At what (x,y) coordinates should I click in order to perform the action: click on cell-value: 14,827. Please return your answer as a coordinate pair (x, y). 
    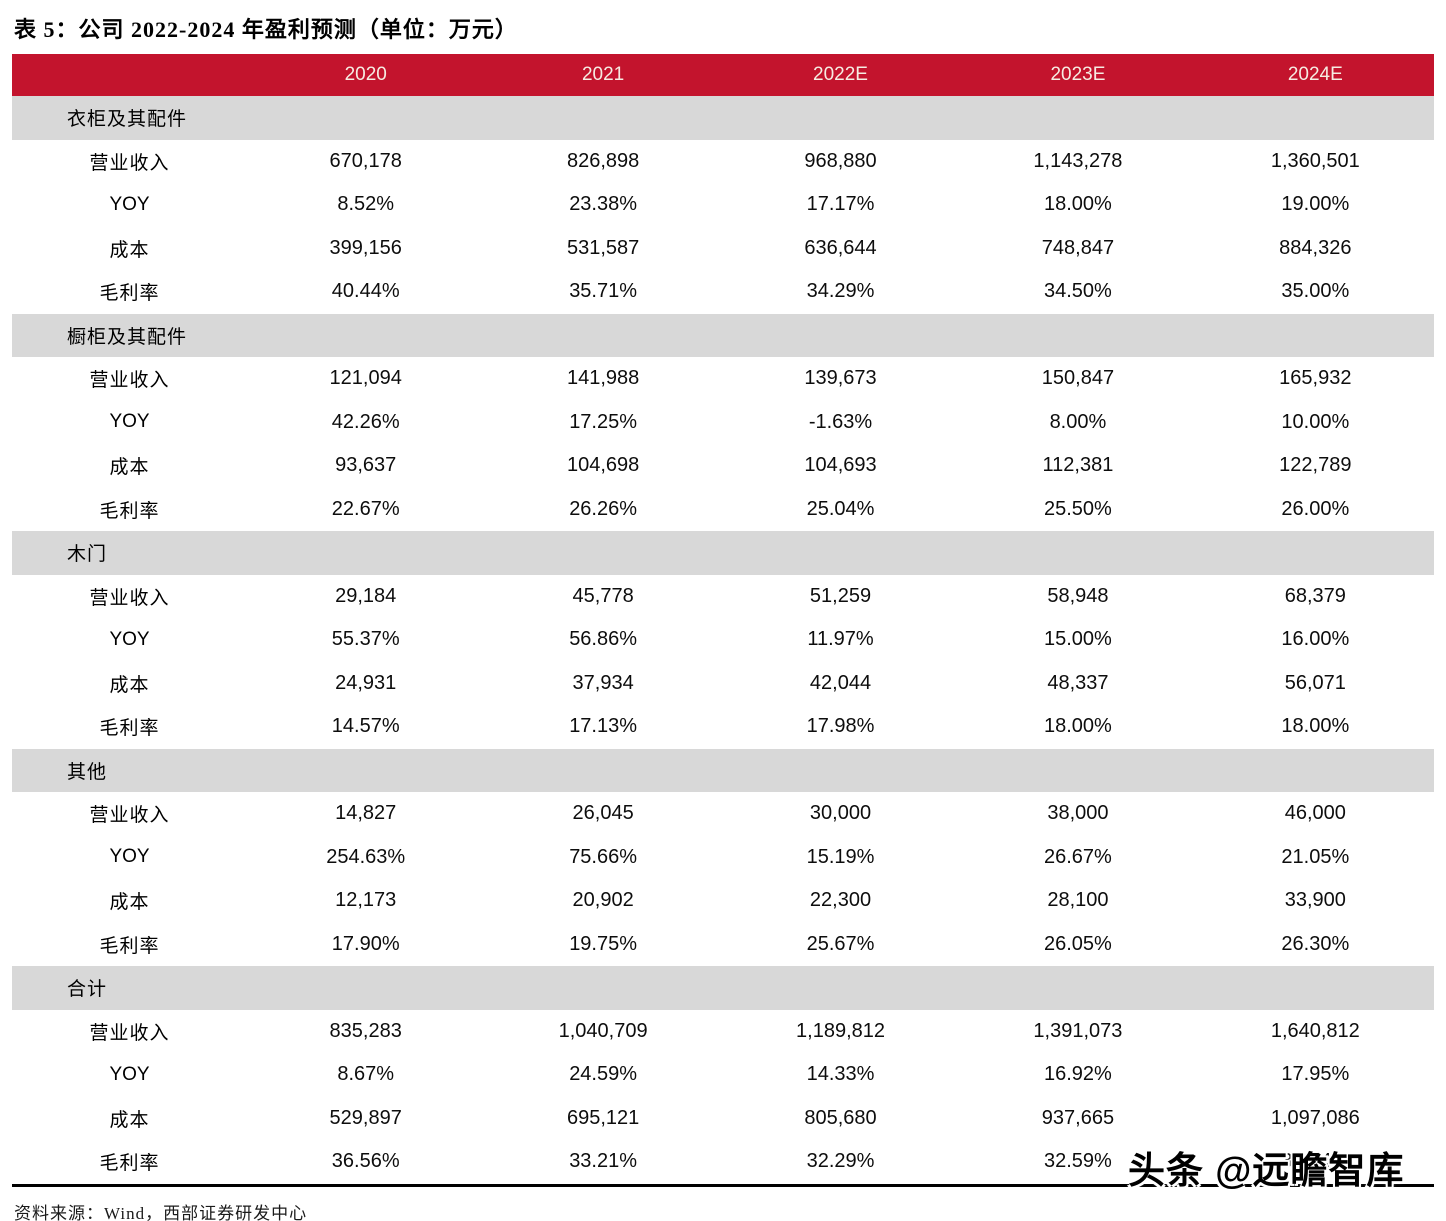
    Looking at the image, I should click on (366, 813).